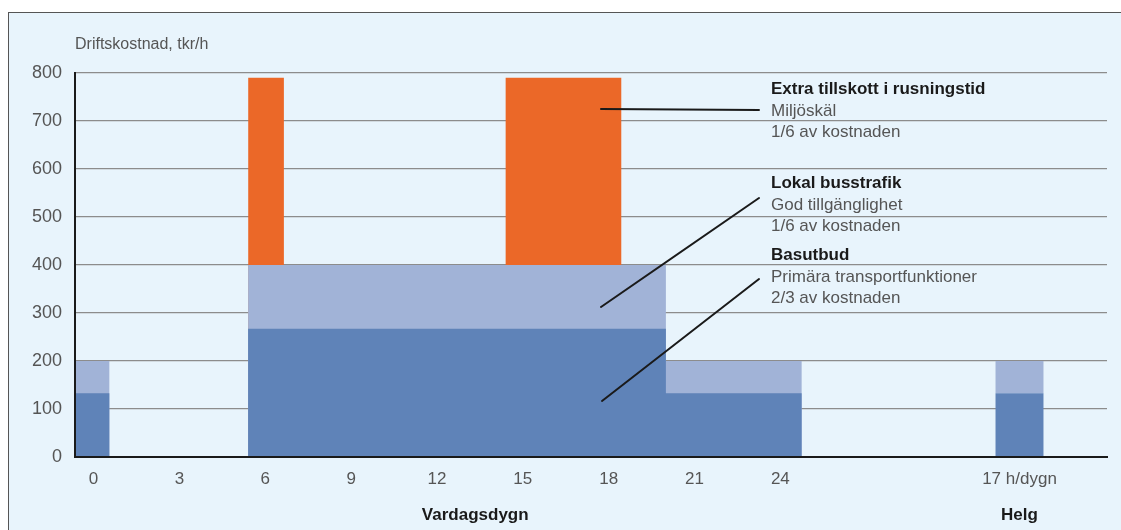 This screenshot has height=530, width=1121. I want to click on text: Basutbud, so click(811, 255).